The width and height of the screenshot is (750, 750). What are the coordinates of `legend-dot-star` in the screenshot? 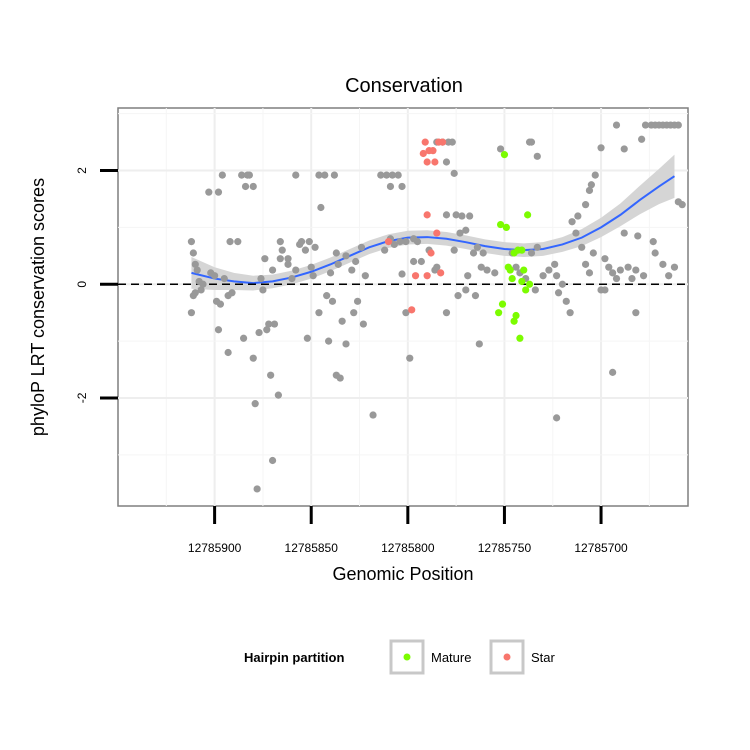 It's located at (507, 657).